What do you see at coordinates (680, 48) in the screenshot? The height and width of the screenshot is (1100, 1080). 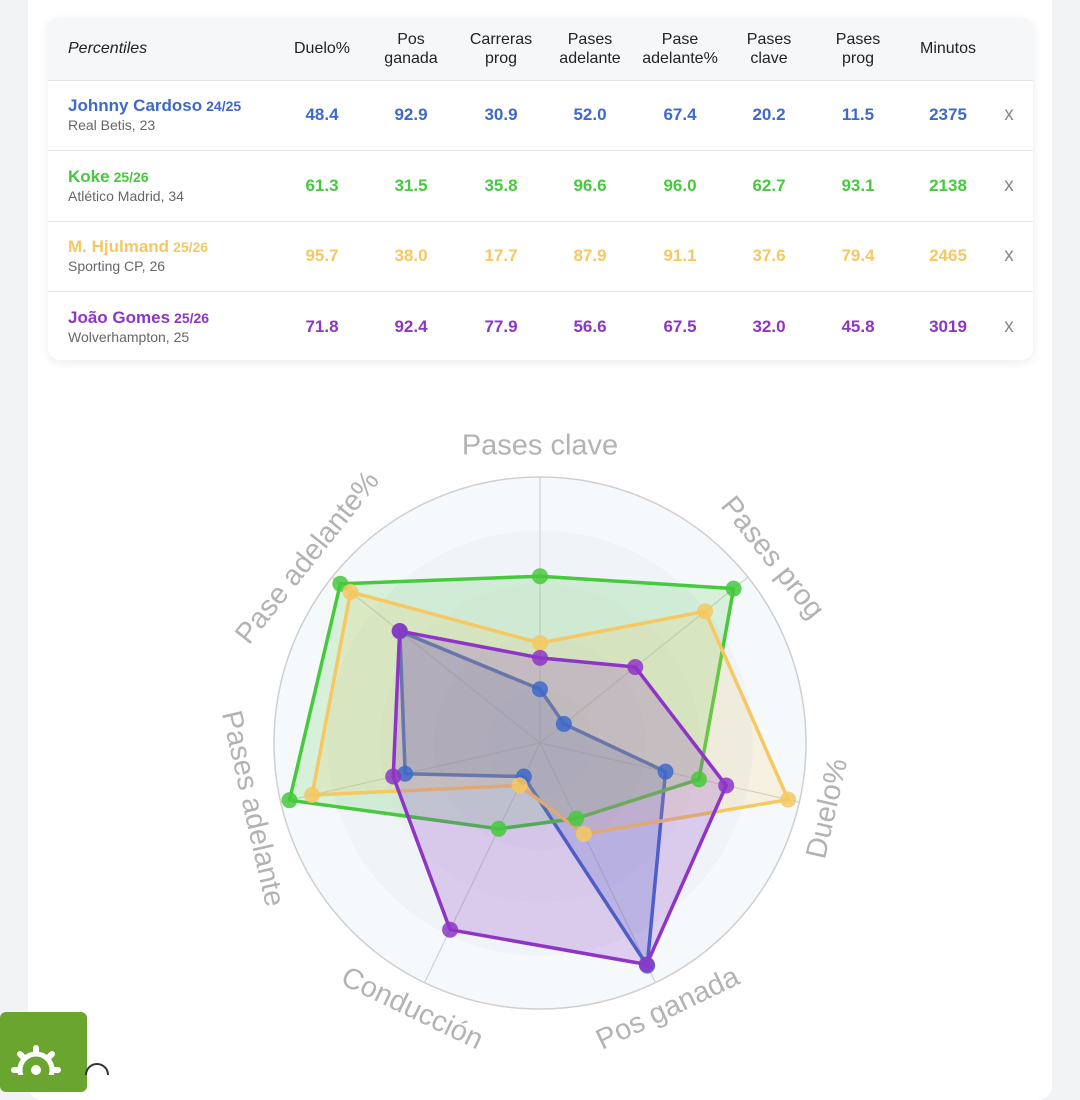 I see `header-pase-adelante-pct: Pase adelante%` at bounding box center [680, 48].